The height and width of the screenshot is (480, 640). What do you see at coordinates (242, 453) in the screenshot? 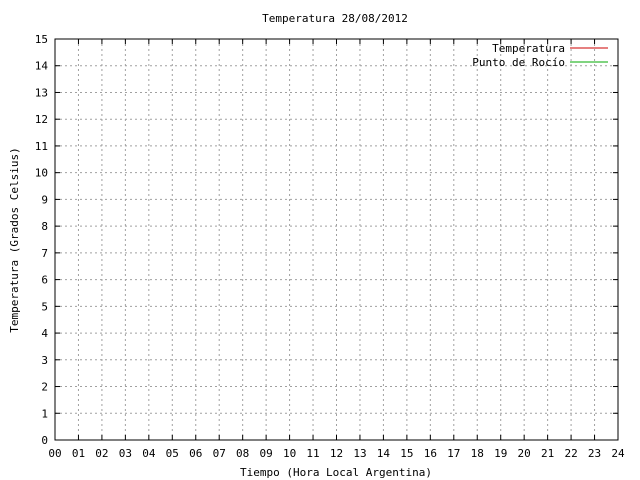
I see `x-tick-label: 08` at bounding box center [242, 453].